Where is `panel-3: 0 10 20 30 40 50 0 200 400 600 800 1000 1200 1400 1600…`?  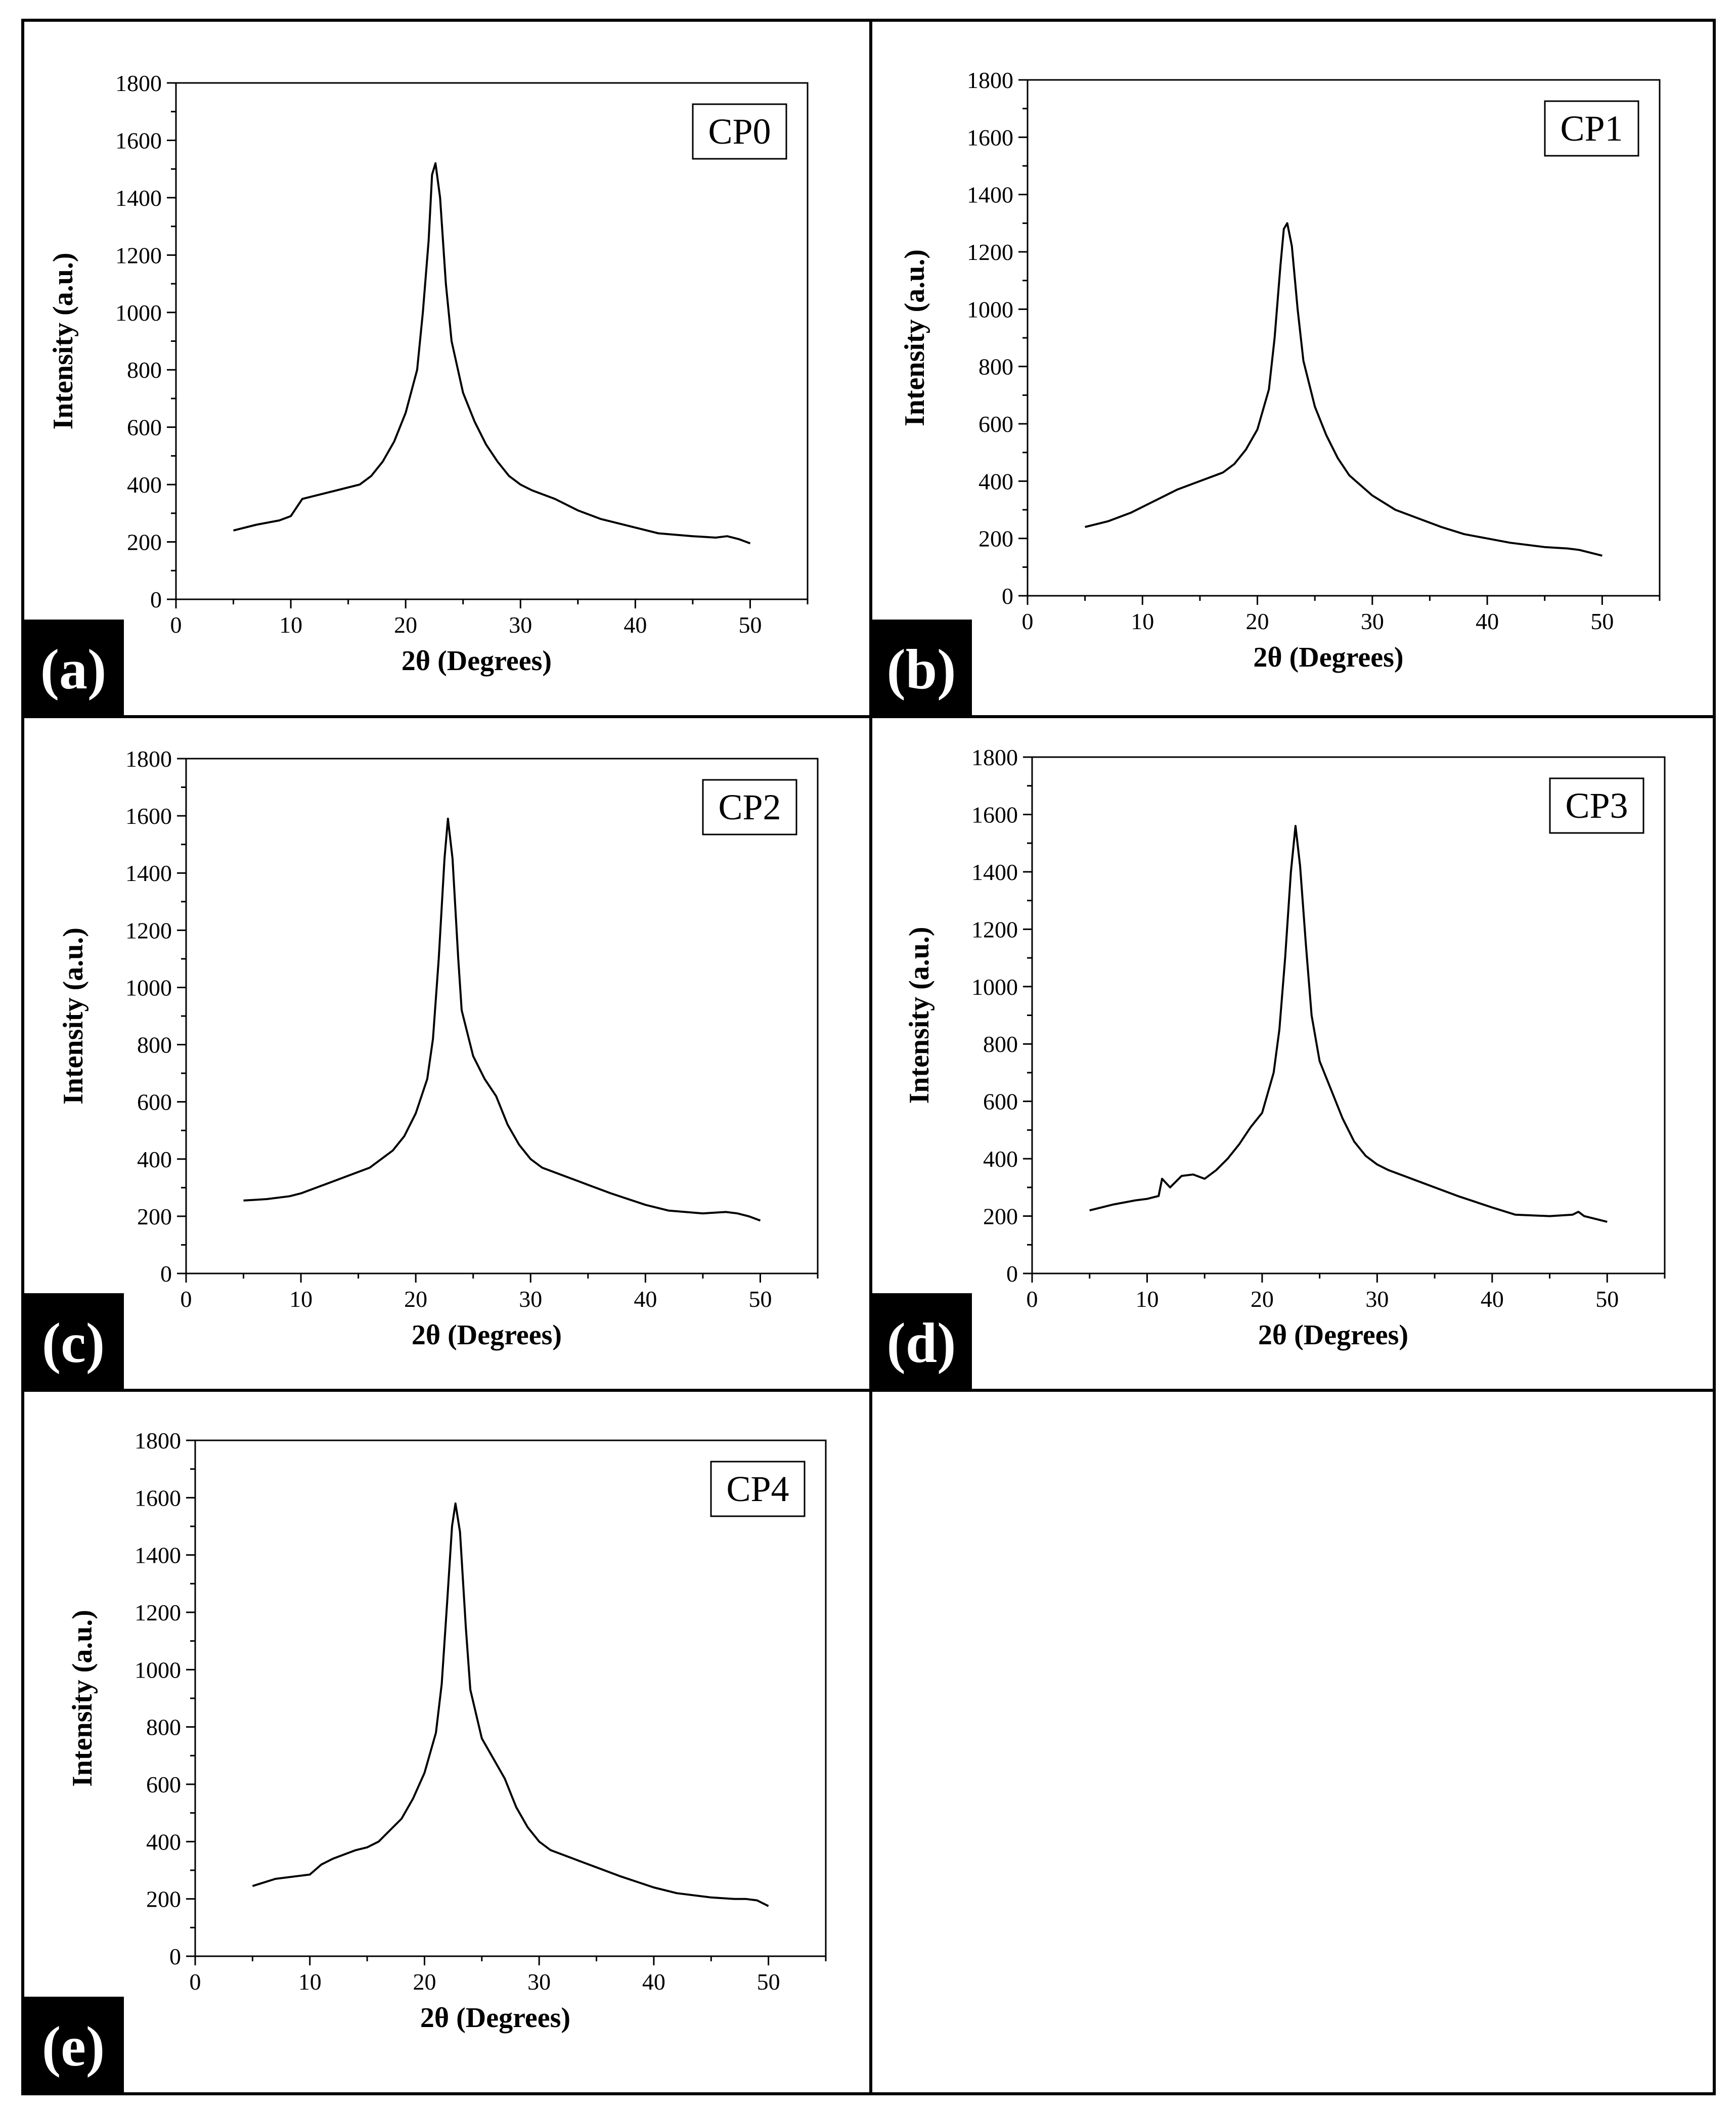 panel-3: 0 10 20 30 40 50 0 200 400 600 800 1000 1200 1400 1600… is located at coordinates (421, 1068).